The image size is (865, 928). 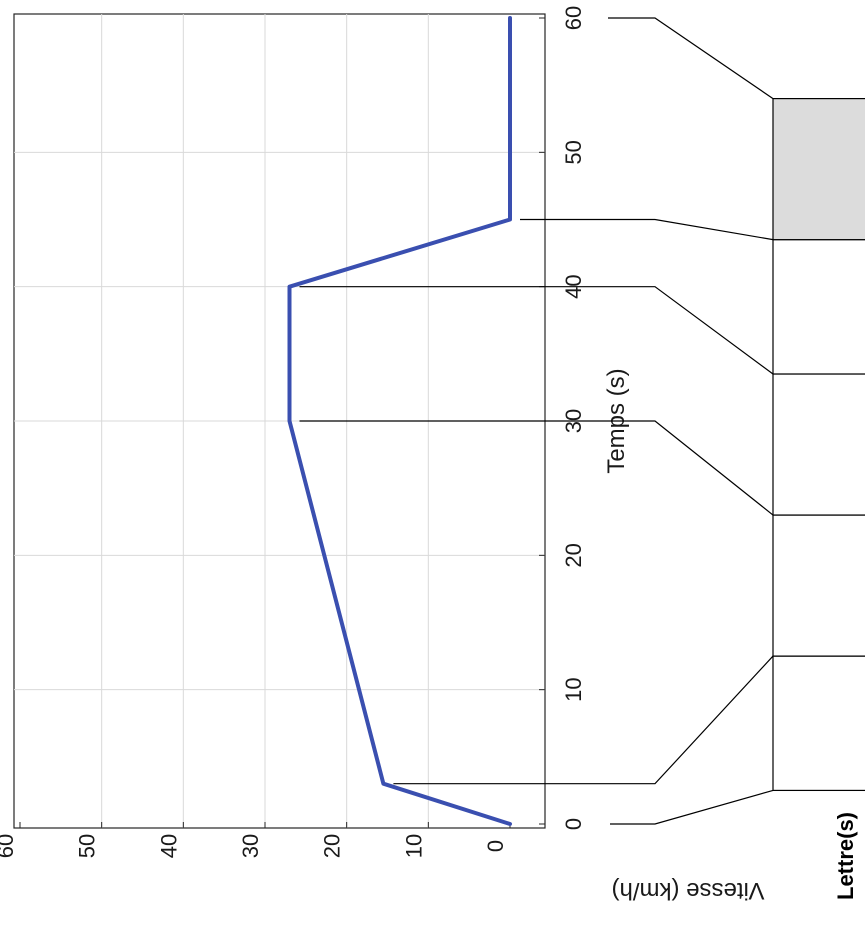 I want to click on time-tick-label: 20, so click(x=573, y=555).